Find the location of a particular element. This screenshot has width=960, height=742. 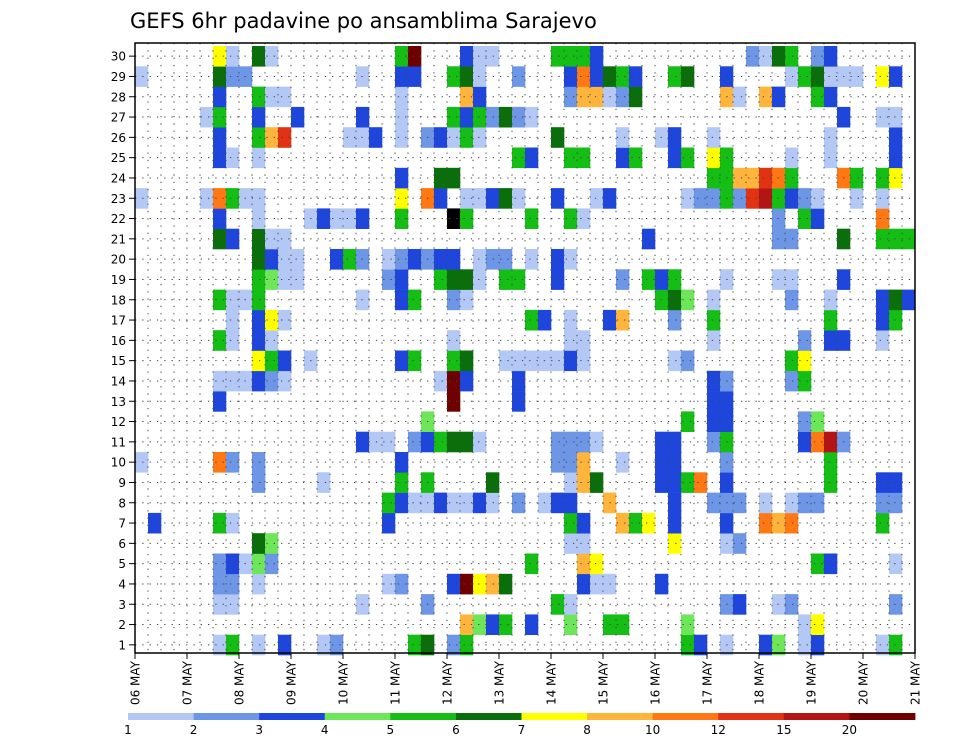

y-tick-label: 14 is located at coordinates (118, 381).